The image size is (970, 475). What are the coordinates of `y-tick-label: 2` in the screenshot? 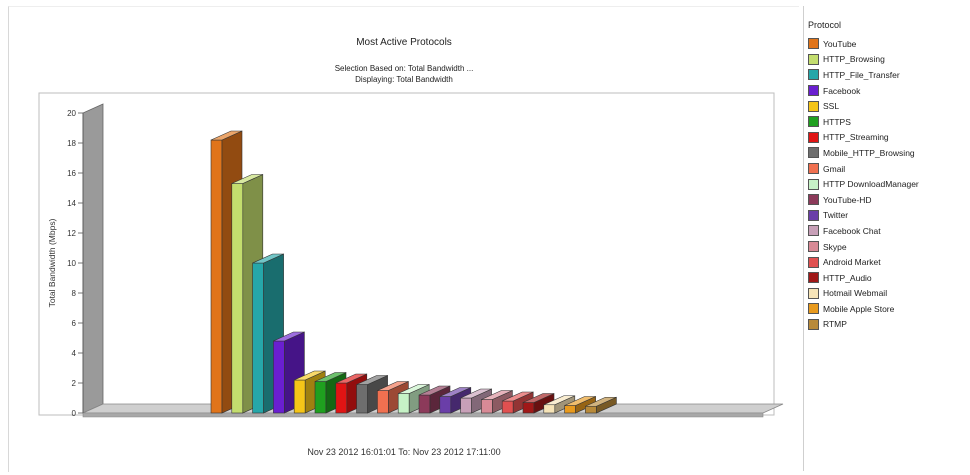 It's located at (74, 383).